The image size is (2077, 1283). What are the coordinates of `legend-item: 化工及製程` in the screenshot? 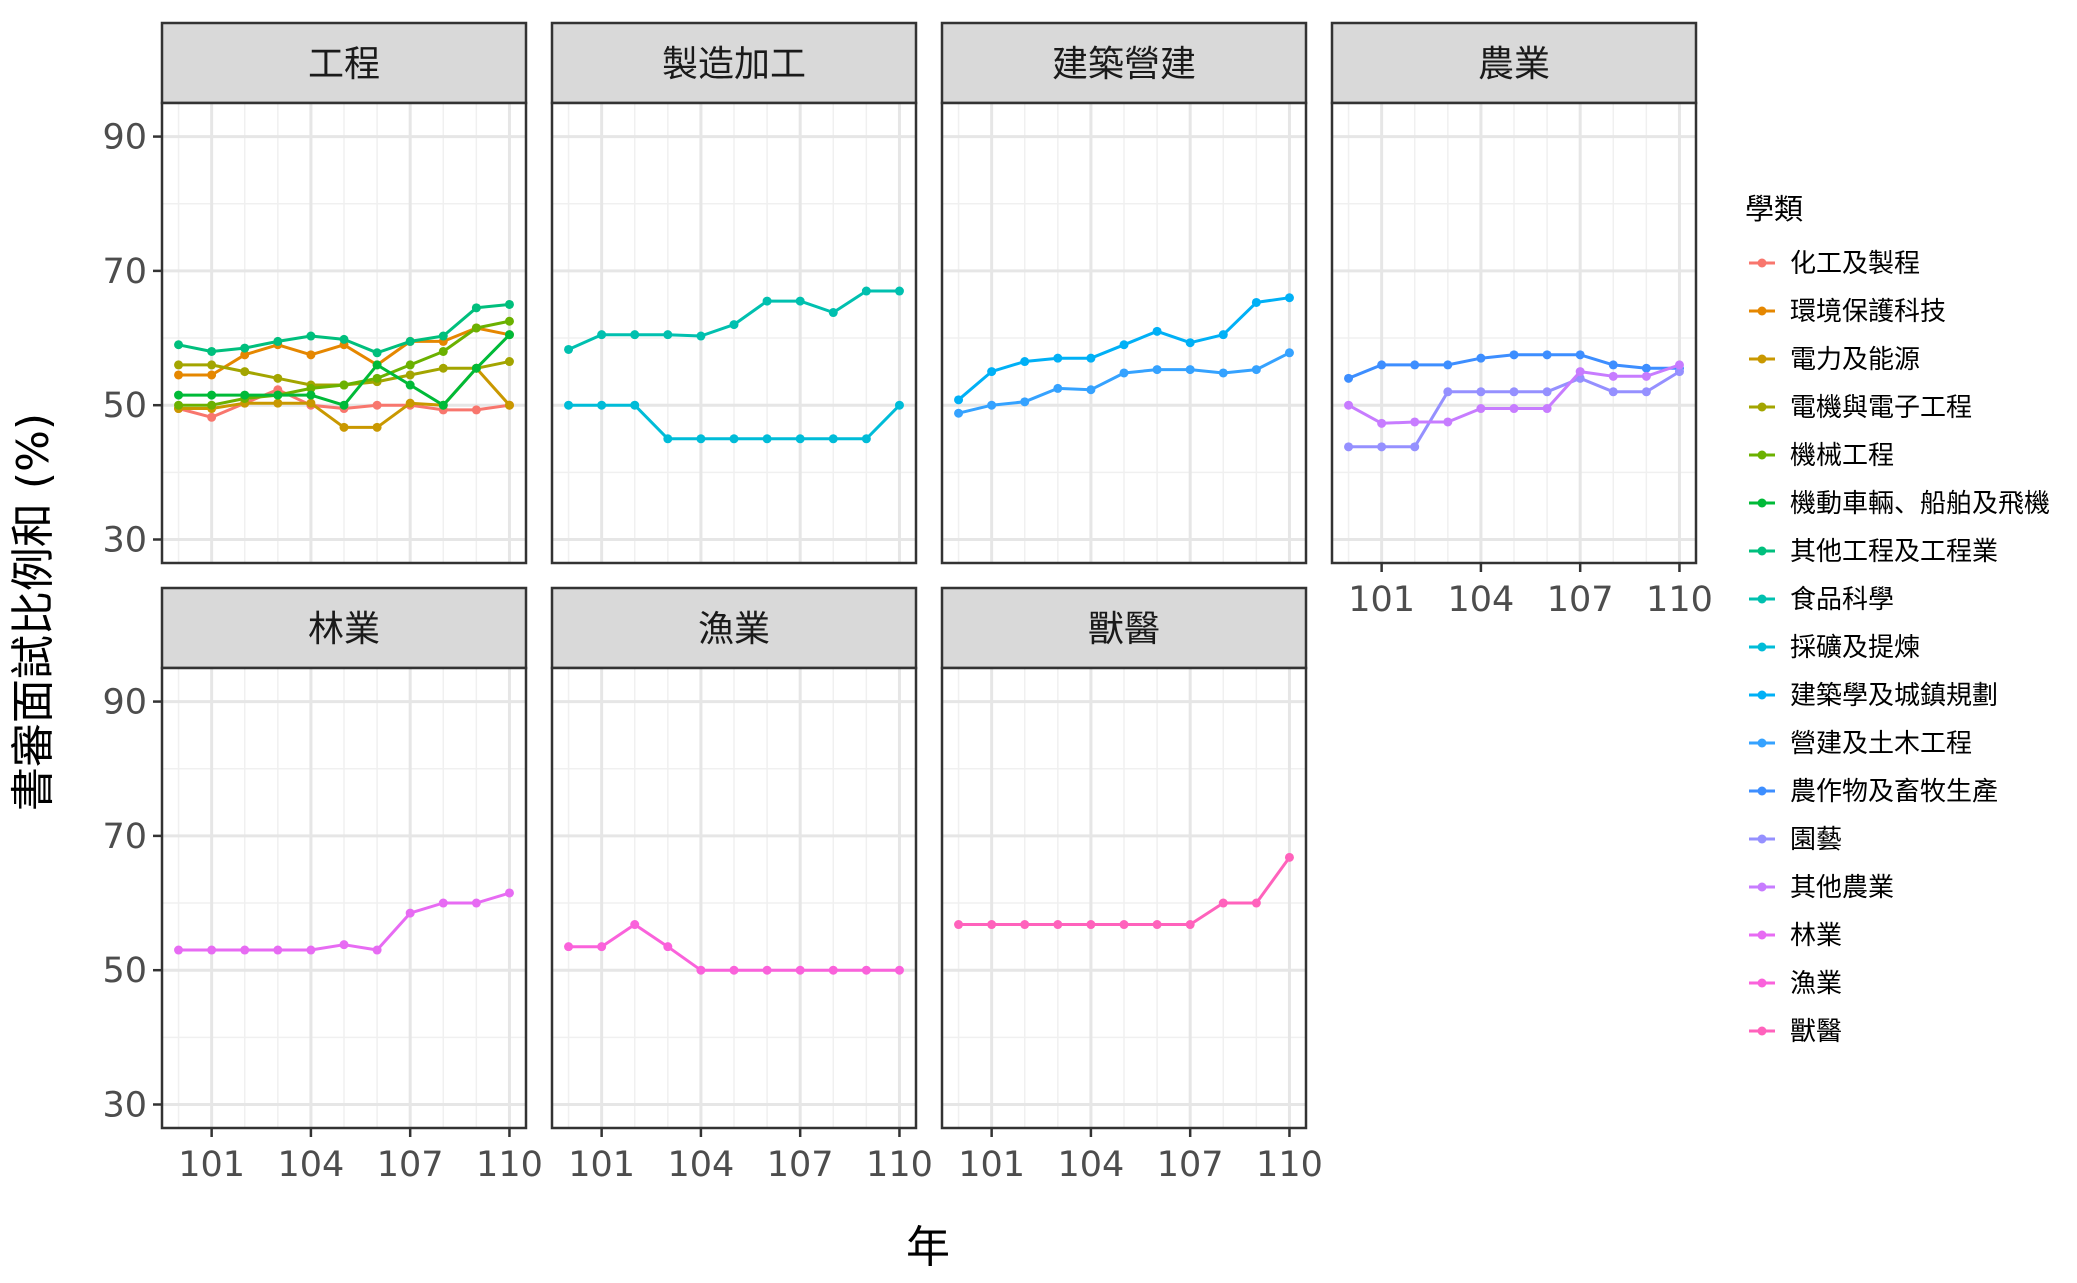 It's located at (1834, 264).